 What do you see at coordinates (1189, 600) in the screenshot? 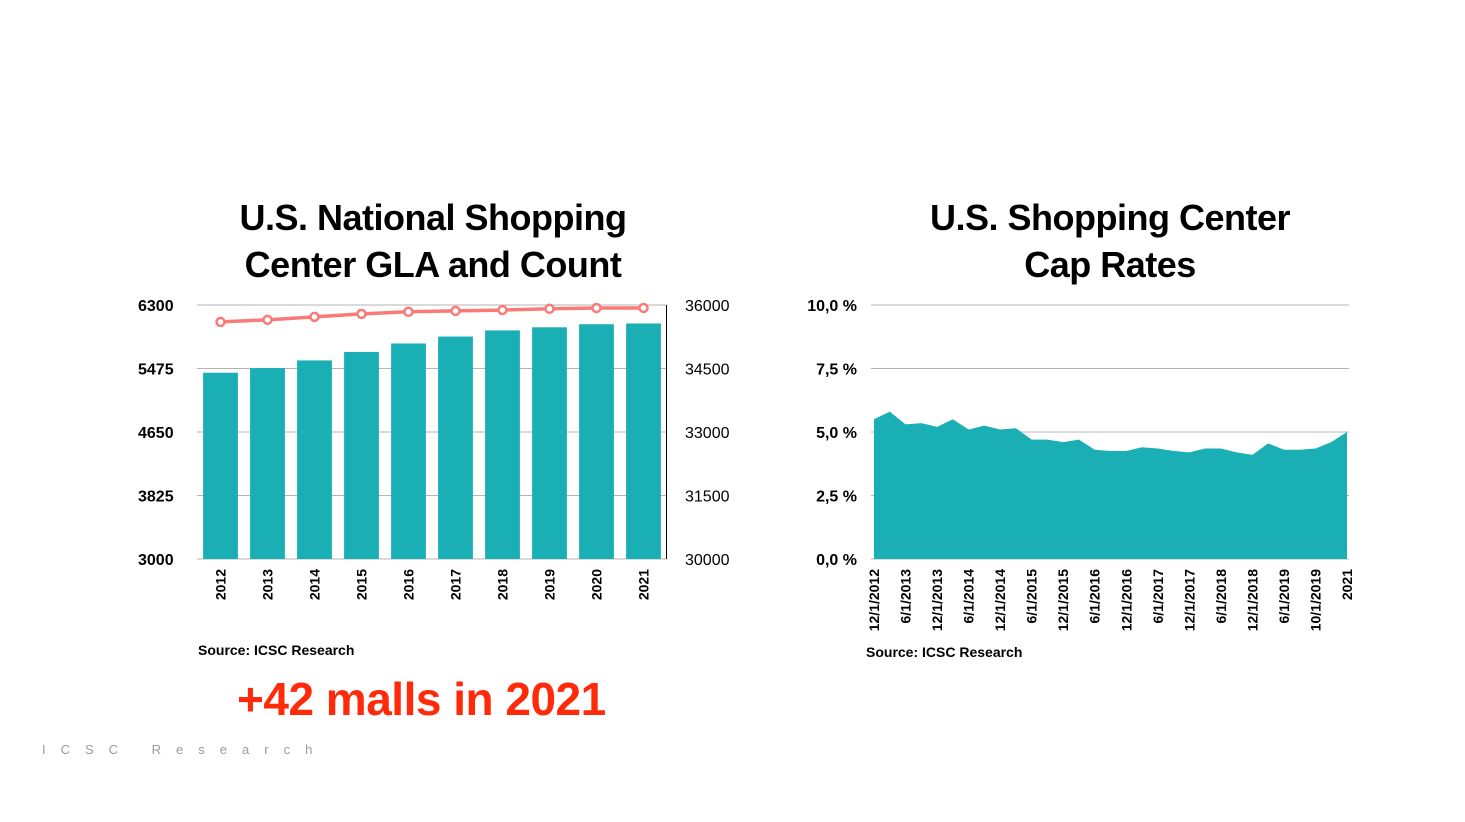
I see `x-tick-label: 12/1/2017` at bounding box center [1189, 600].